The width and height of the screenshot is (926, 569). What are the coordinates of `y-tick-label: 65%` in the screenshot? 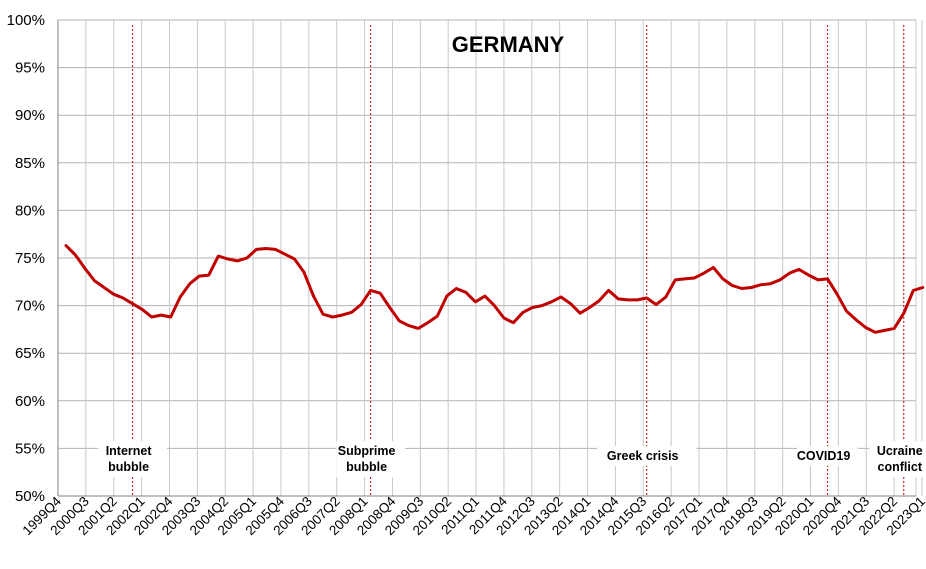 It's located at (30, 353).